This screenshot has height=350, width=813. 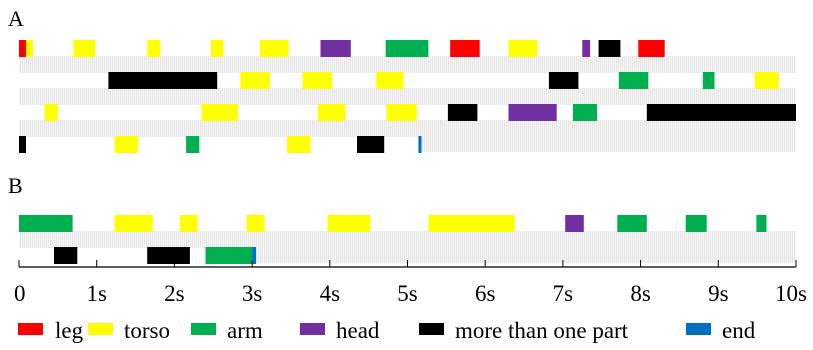 What do you see at coordinates (69, 330) in the screenshot?
I see `legend-label: leg` at bounding box center [69, 330].